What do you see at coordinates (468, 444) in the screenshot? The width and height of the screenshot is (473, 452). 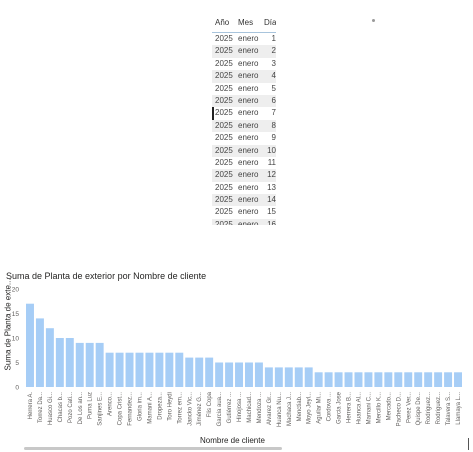 I see `scrollbar-end-marker` at bounding box center [468, 444].